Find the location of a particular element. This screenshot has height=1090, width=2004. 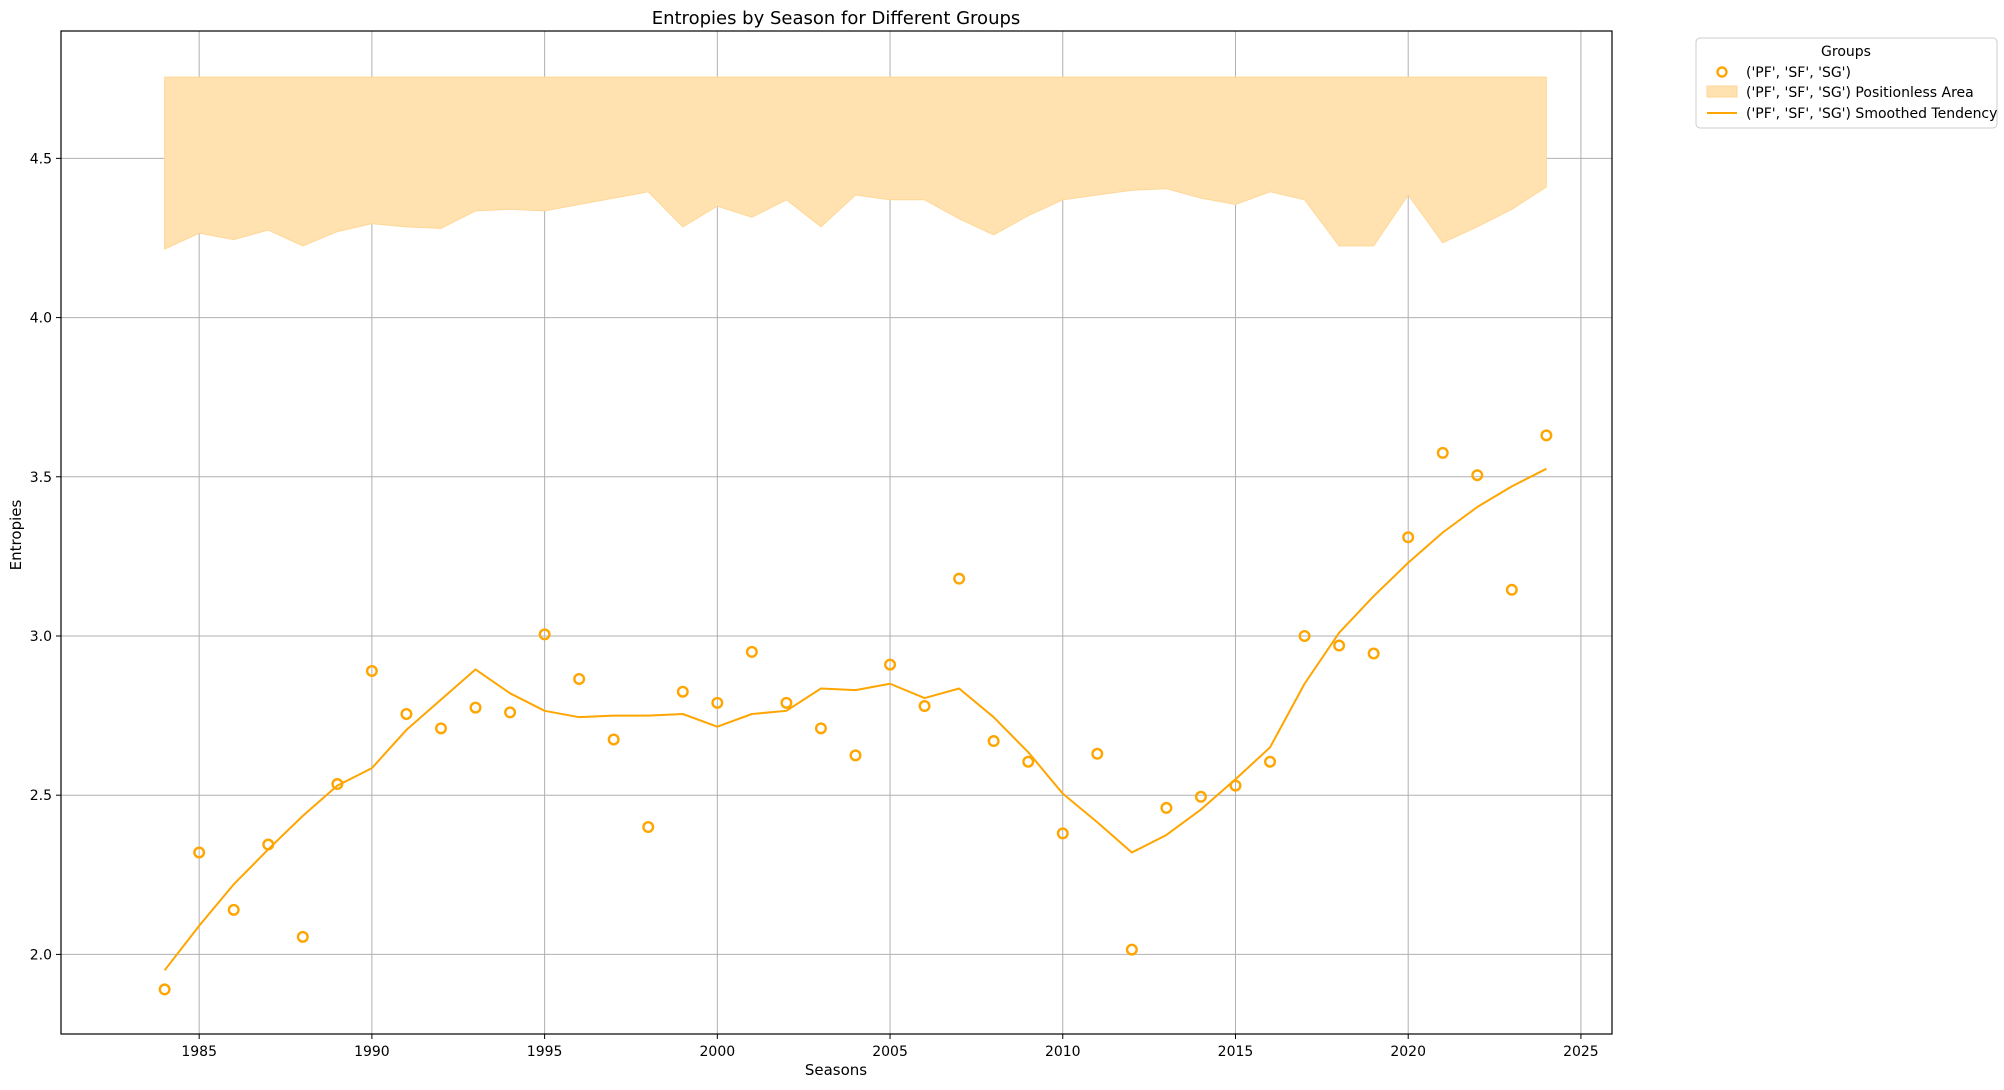

scatter-point-1997 is located at coordinates (613, 739).